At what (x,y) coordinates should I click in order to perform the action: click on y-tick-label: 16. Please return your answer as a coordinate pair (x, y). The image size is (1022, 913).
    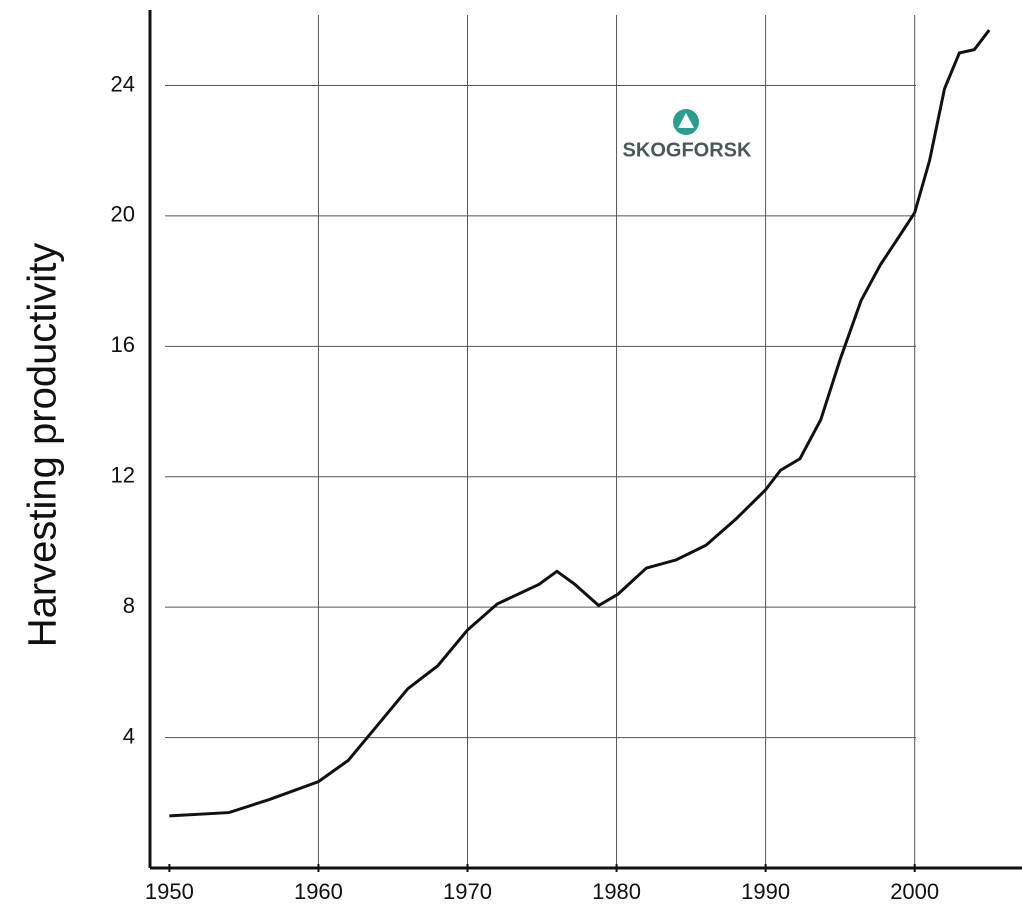
    Looking at the image, I should click on (123, 344).